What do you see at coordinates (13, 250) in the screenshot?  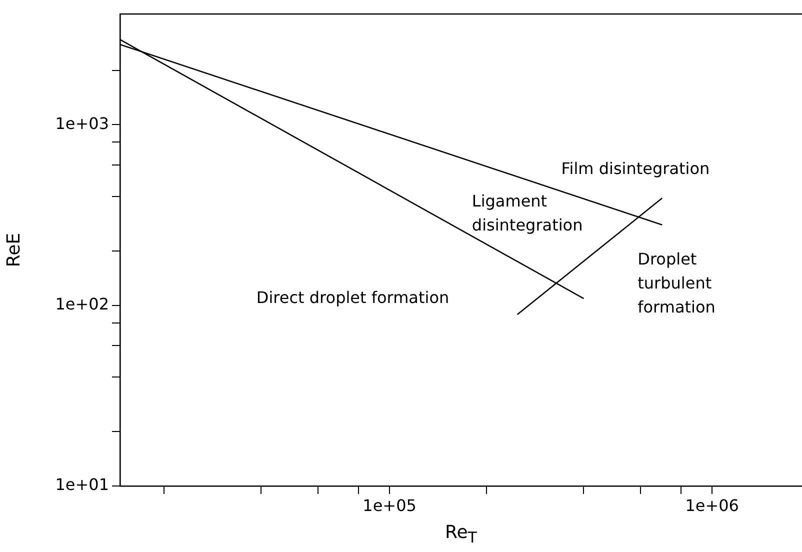 I see `y-axis-title: ReE` at bounding box center [13, 250].